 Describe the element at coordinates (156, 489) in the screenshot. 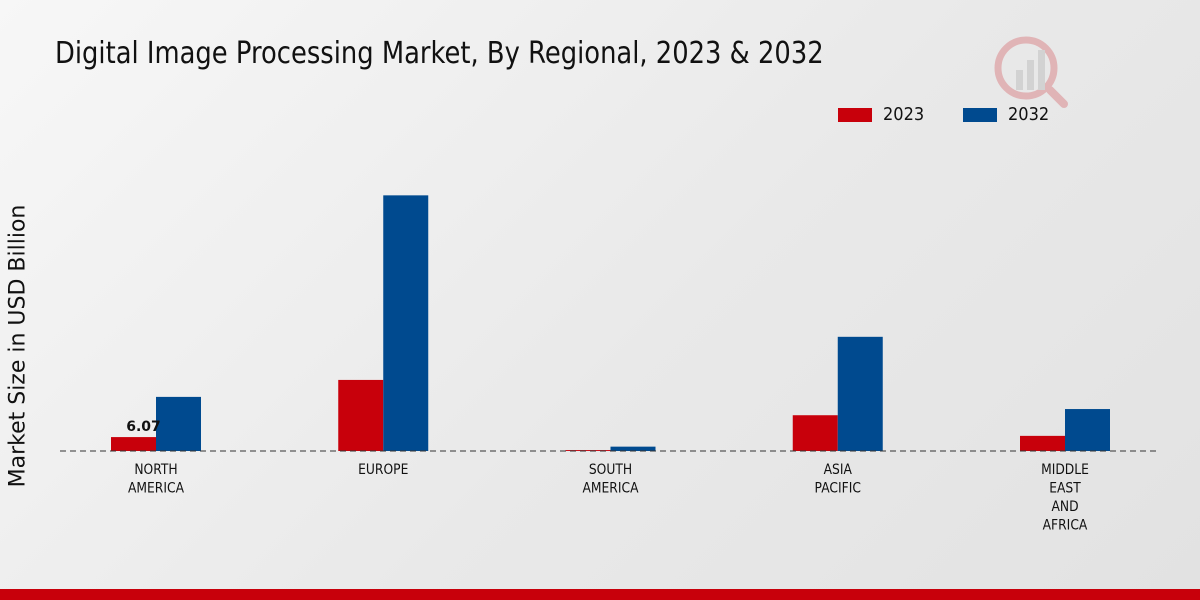

I see `x-tick-label-0-1: AMERICA` at that location.